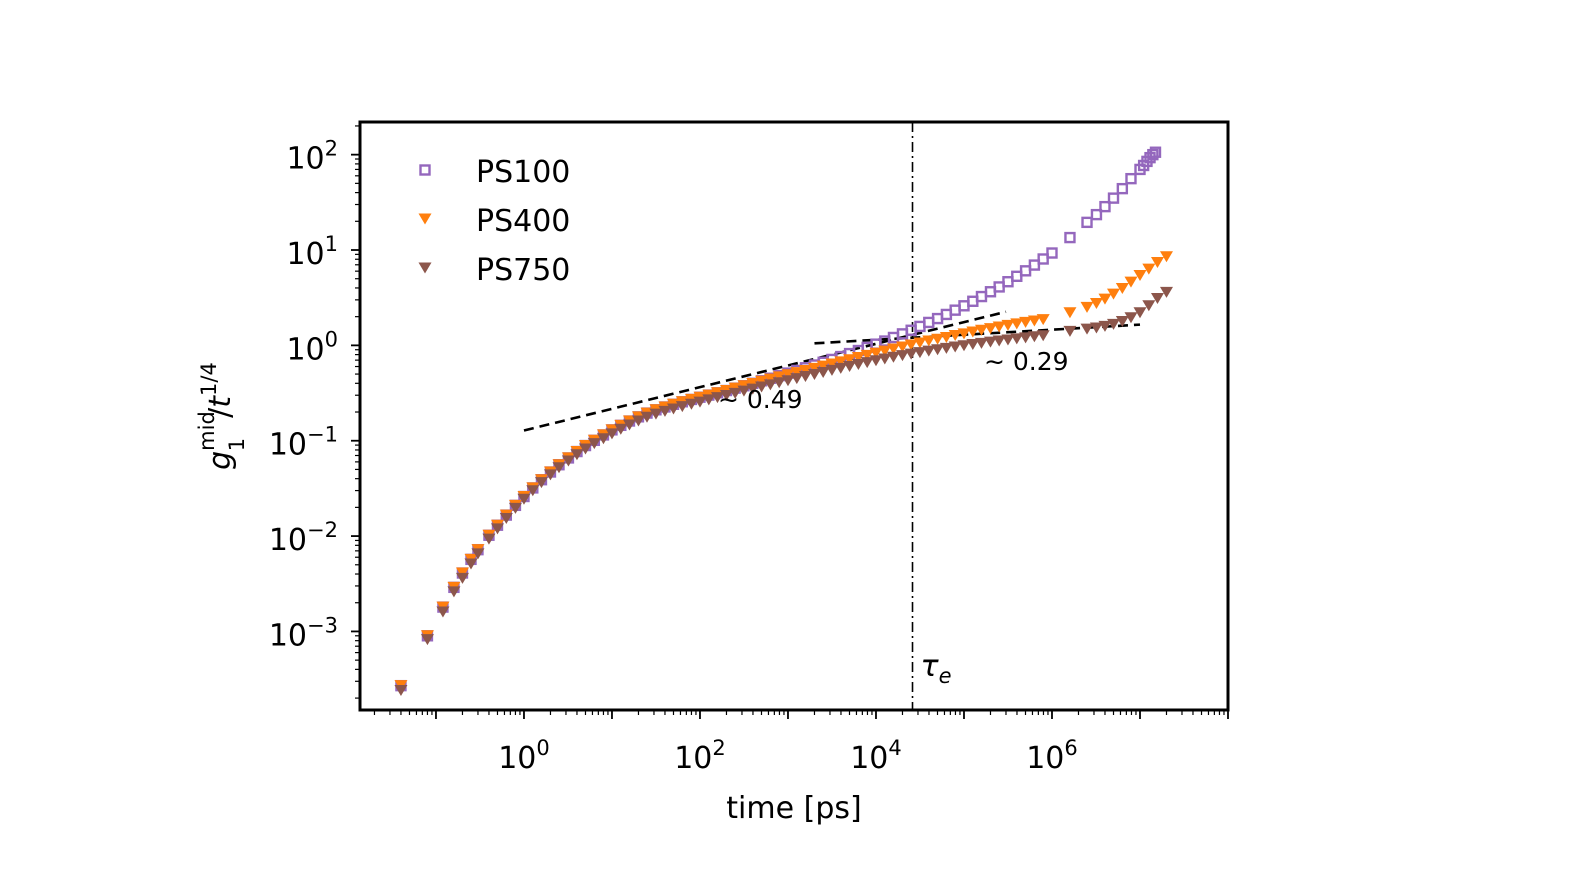  I want to click on legend-marker-ps750, so click(425, 268).